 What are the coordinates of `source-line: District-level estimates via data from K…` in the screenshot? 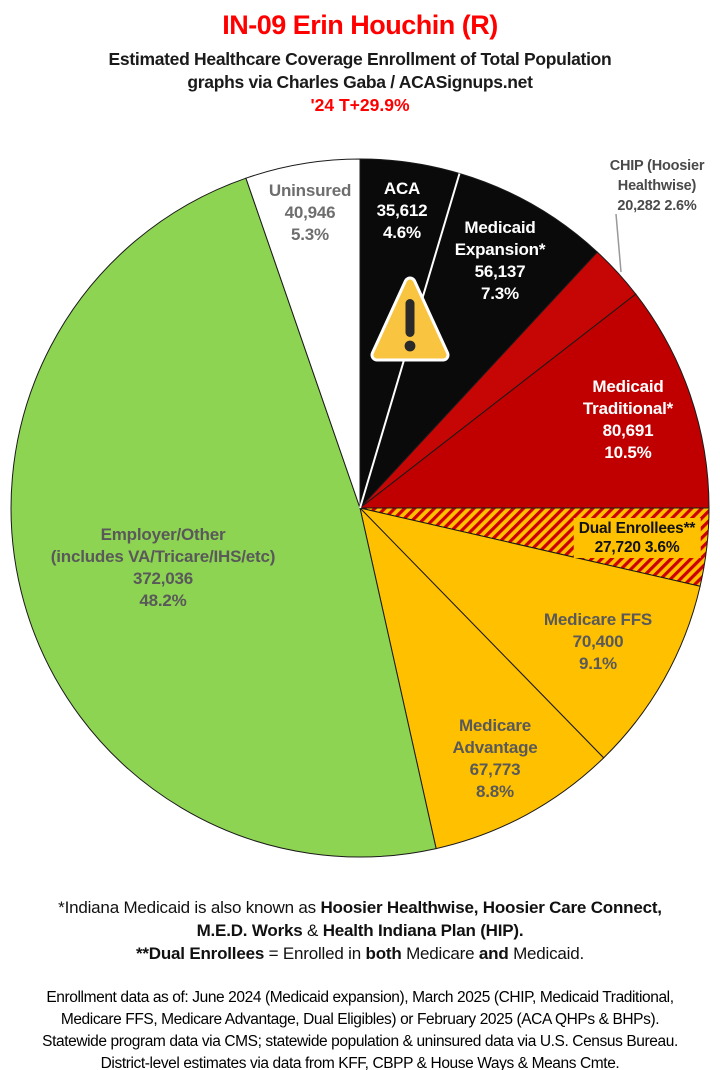 It's located at (360, 1062).